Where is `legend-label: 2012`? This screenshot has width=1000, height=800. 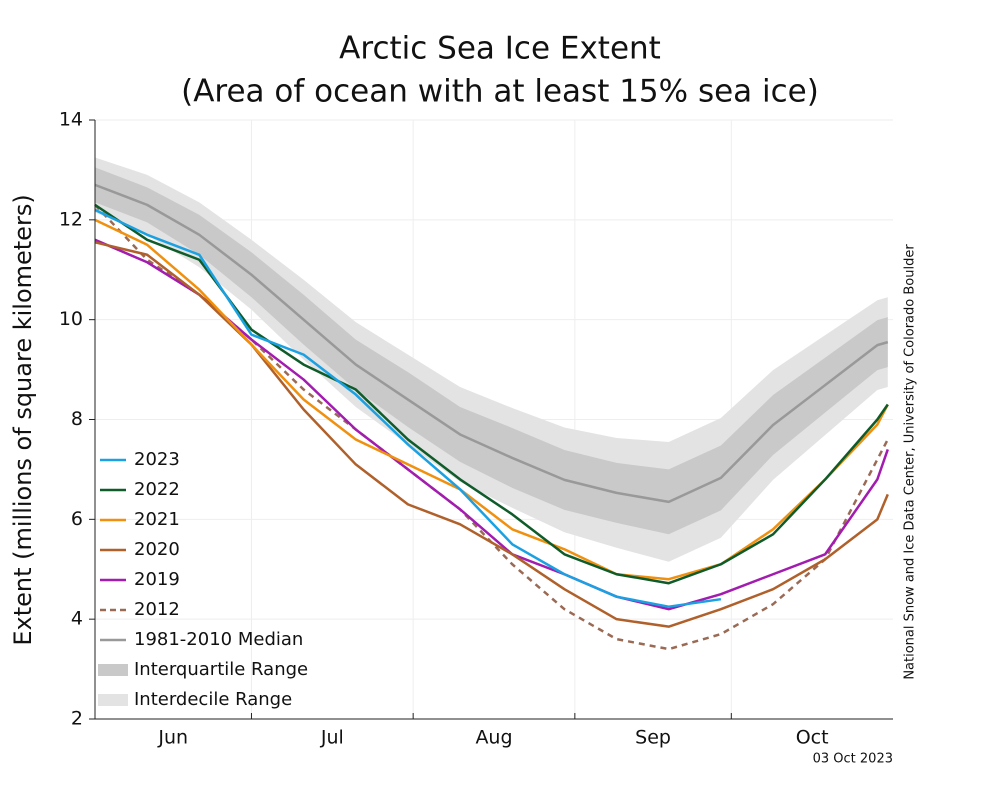
legend-label: 2012 is located at coordinates (157, 609).